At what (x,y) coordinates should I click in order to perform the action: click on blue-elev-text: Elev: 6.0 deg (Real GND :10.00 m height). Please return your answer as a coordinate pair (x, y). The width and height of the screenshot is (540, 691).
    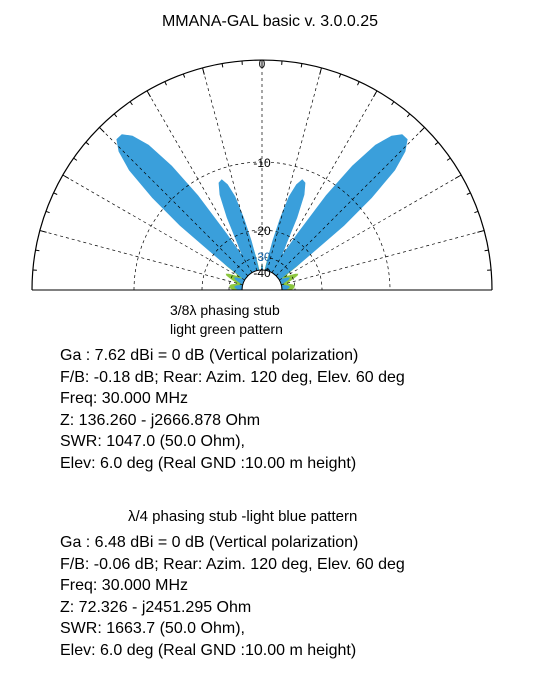
    Looking at the image, I should click on (208, 650).